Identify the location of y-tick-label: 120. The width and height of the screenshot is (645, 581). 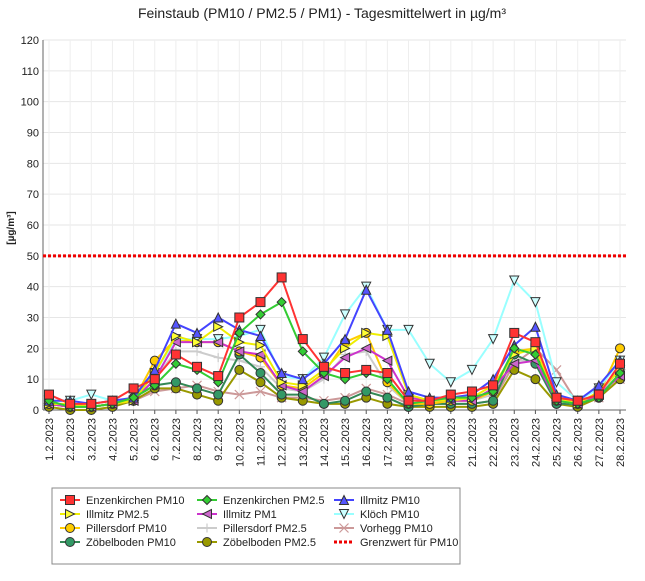
(30, 41).